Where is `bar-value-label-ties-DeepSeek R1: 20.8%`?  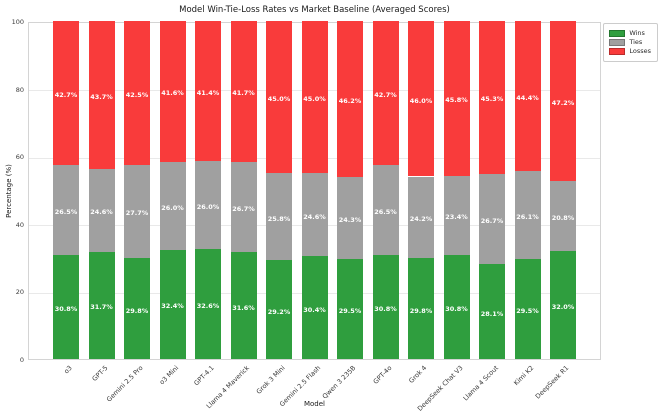 bar-value-label-ties-DeepSeek R1: 20.8% is located at coordinates (563, 217).